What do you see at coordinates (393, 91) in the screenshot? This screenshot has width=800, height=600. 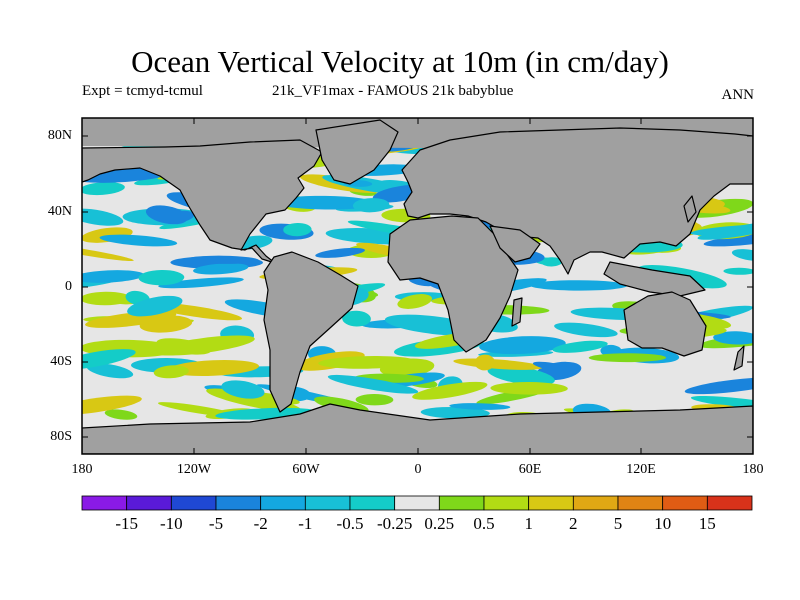 I see `experiment-description: 21k_VF1max - FAMOUS 21k babyblue` at bounding box center [393, 91].